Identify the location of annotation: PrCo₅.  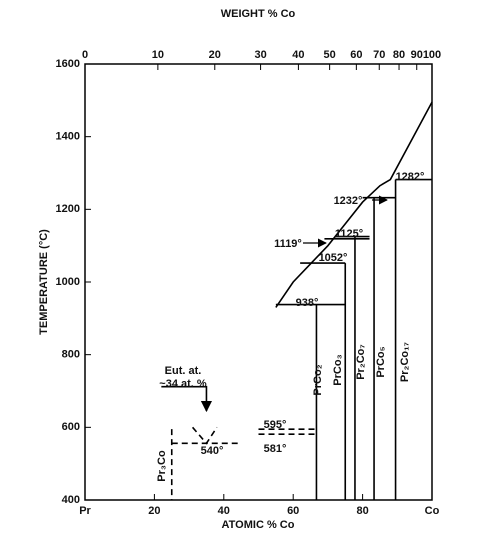
(381, 361).